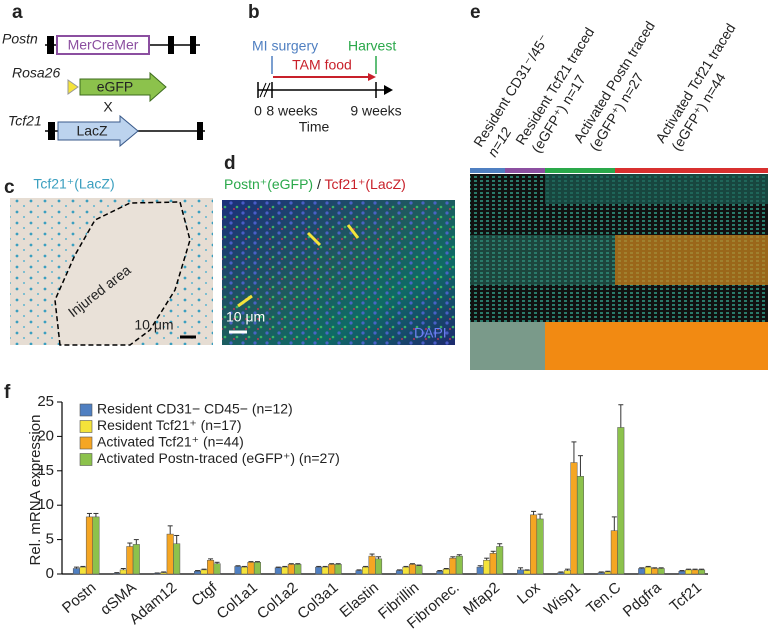 This screenshot has width=773, height=640. I want to click on egfp-arrow, so click(123, 87).